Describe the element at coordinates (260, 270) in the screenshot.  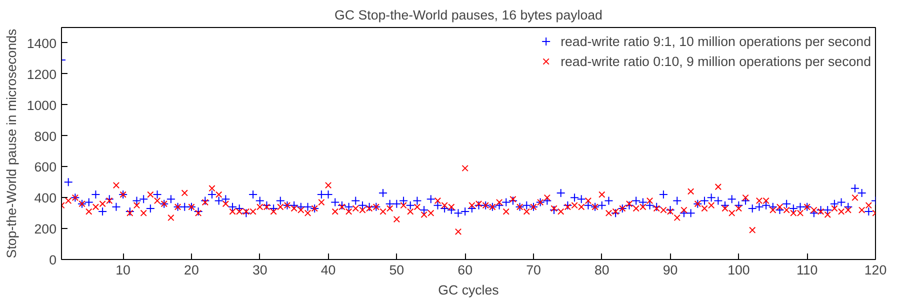
I see `x-tick-label: 30` at that location.